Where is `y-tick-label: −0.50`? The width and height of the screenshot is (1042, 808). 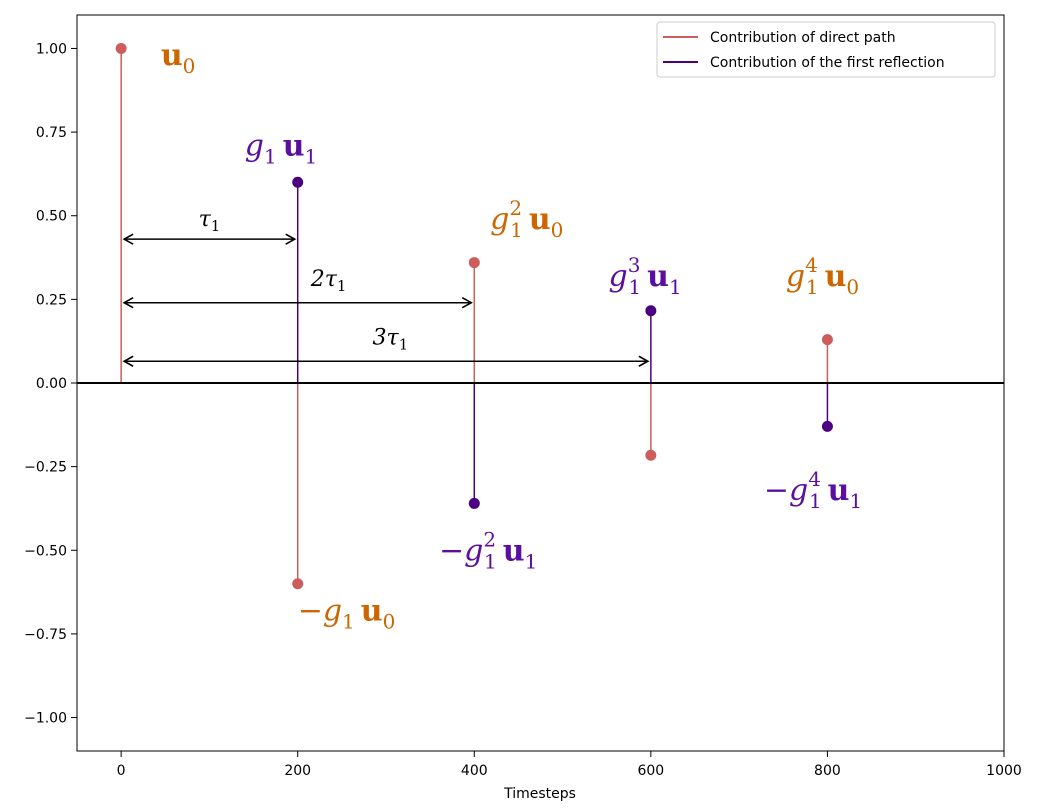 y-tick-label: −0.50 is located at coordinates (45, 551).